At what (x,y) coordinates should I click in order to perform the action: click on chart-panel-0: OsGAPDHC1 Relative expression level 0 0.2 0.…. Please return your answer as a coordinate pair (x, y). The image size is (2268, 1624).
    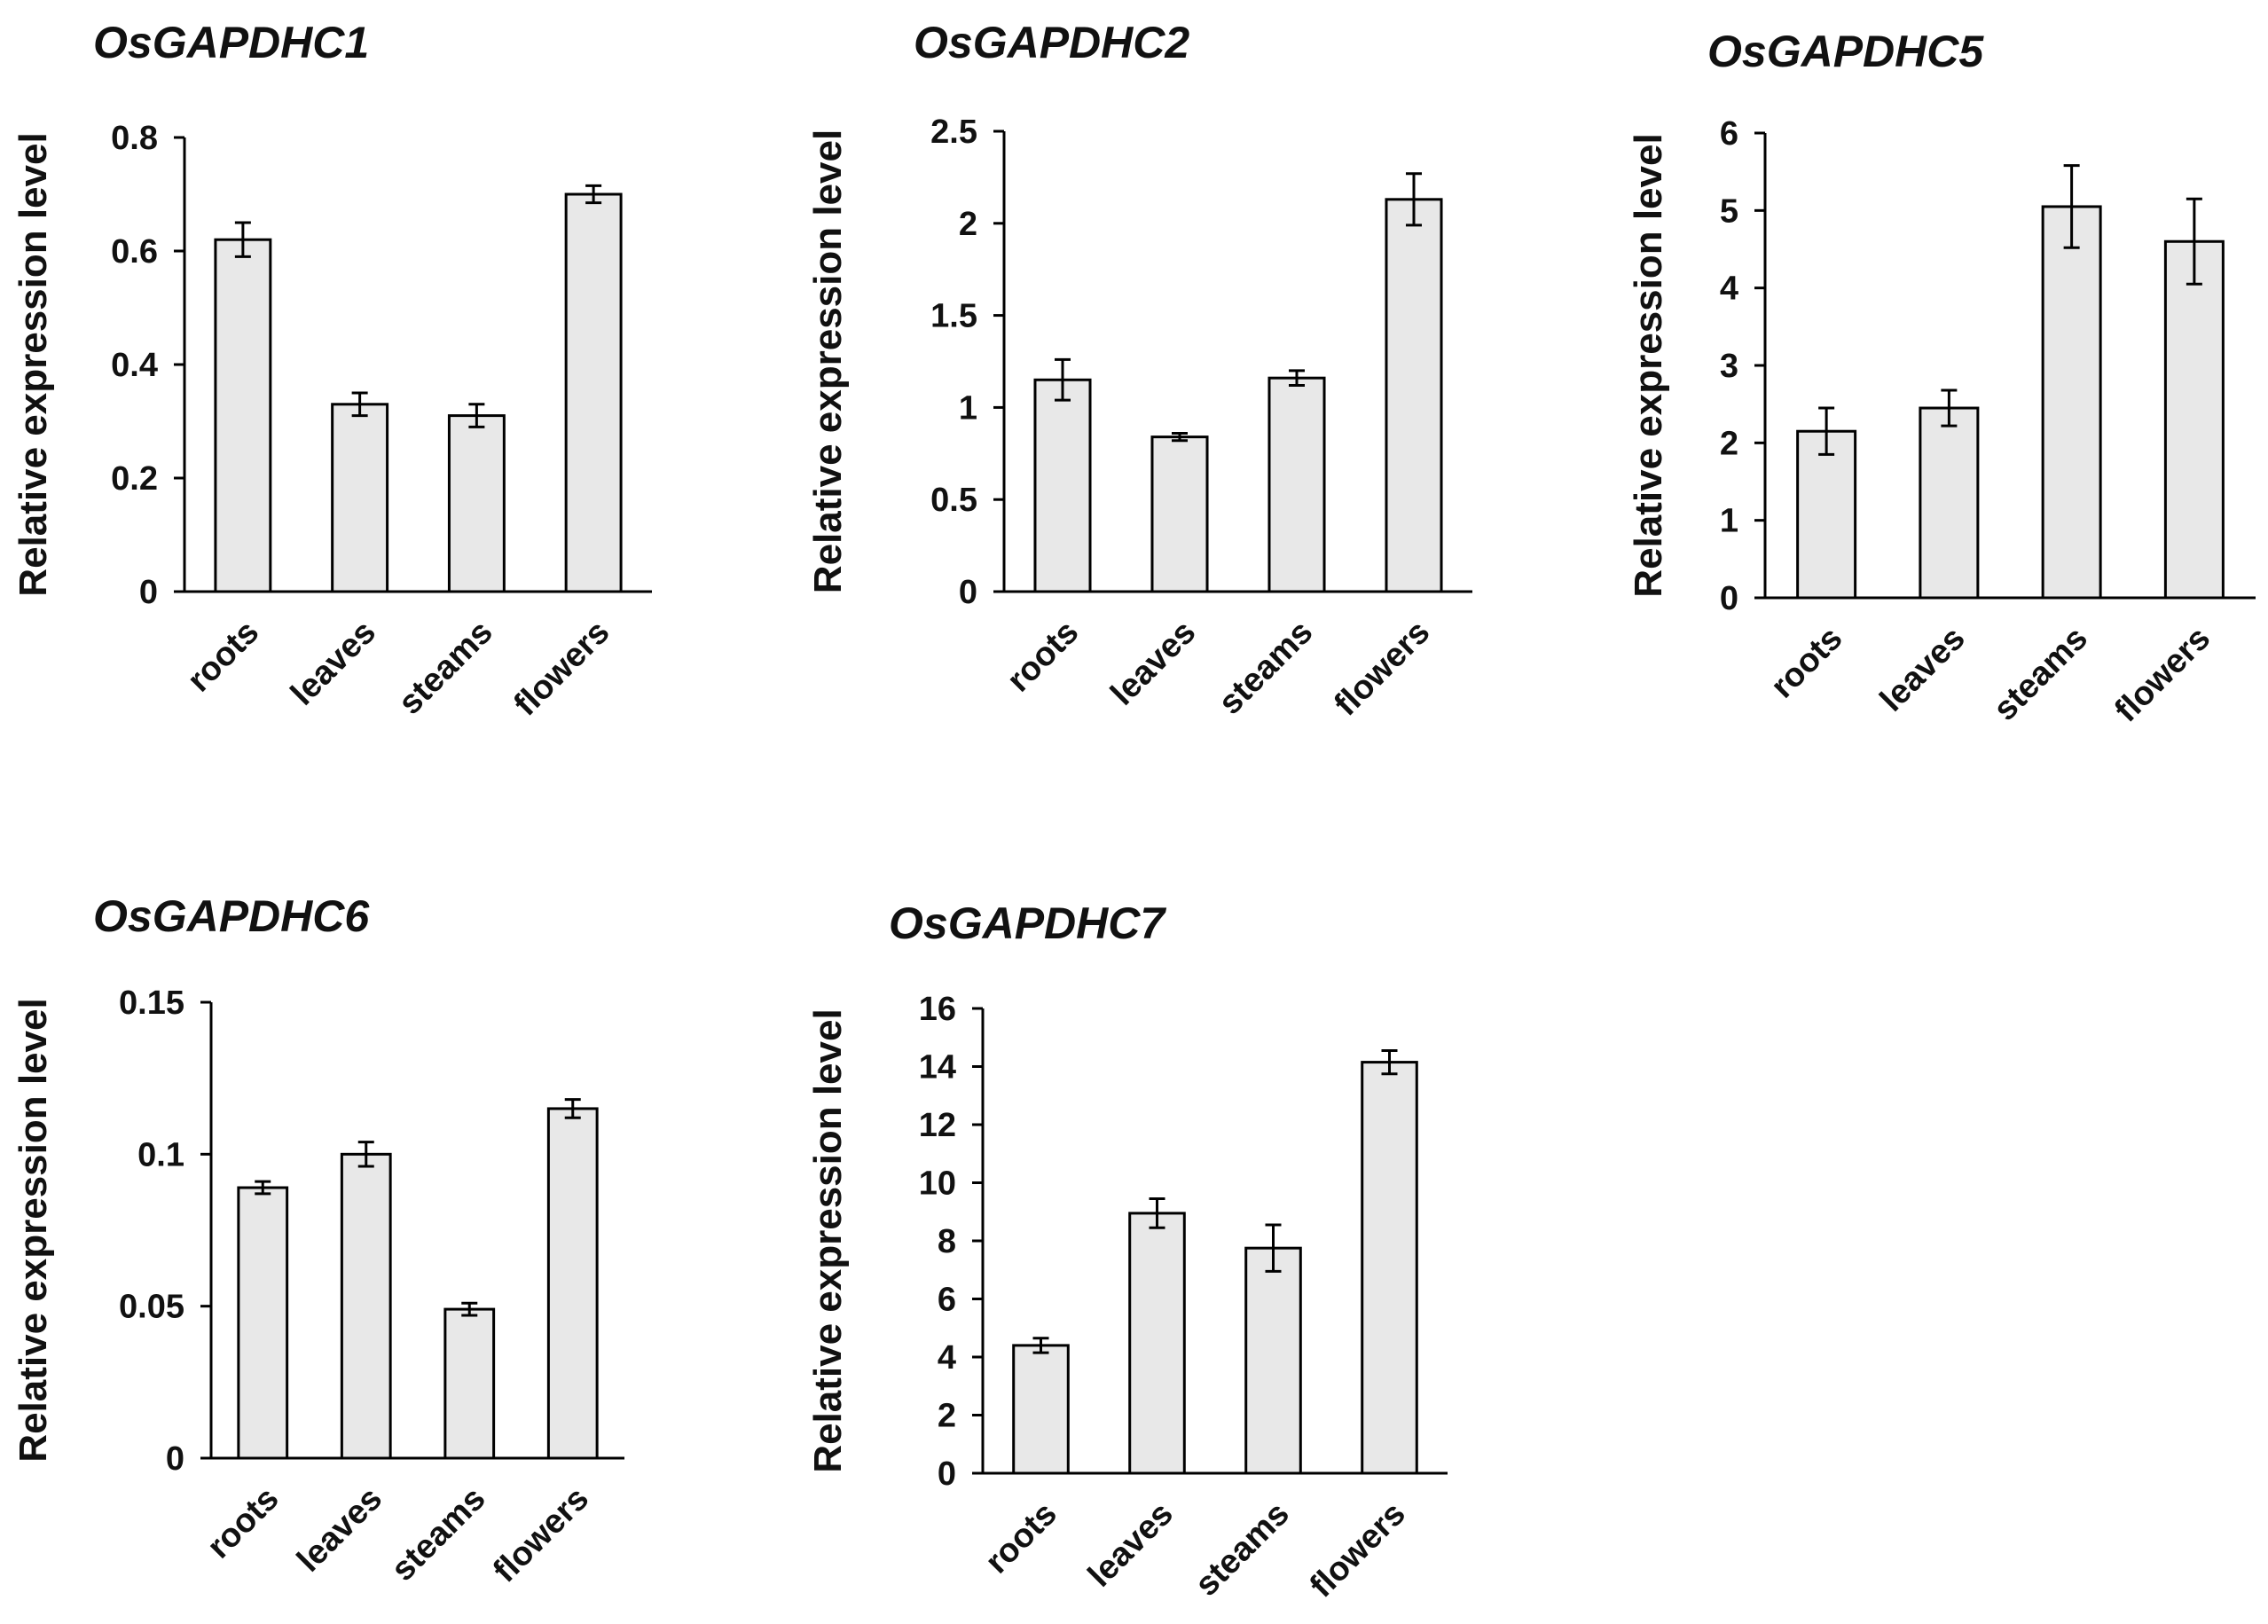
    Looking at the image, I should click on (332, 370).